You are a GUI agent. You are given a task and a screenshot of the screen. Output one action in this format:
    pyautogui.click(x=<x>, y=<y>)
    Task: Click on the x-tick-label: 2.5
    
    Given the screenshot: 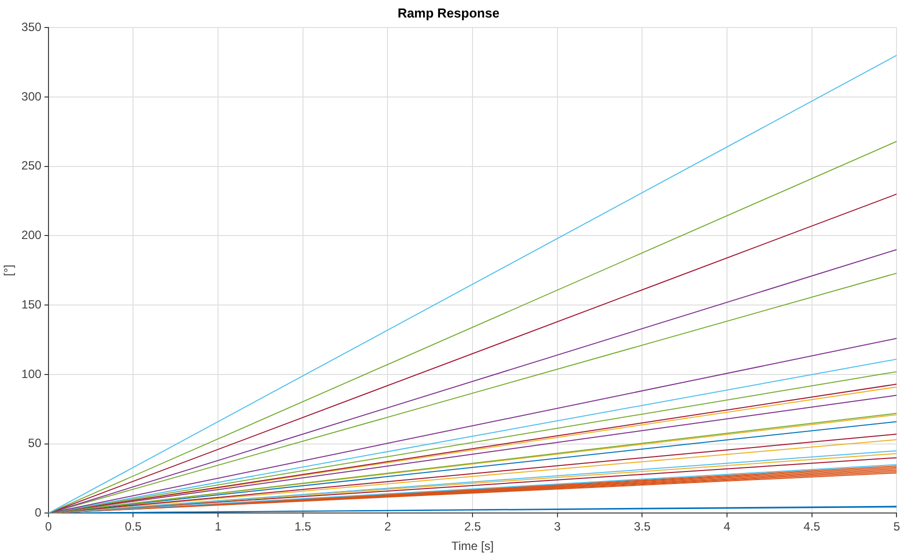 What is the action you would take?
    pyautogui.click(x=473, y=527)
    